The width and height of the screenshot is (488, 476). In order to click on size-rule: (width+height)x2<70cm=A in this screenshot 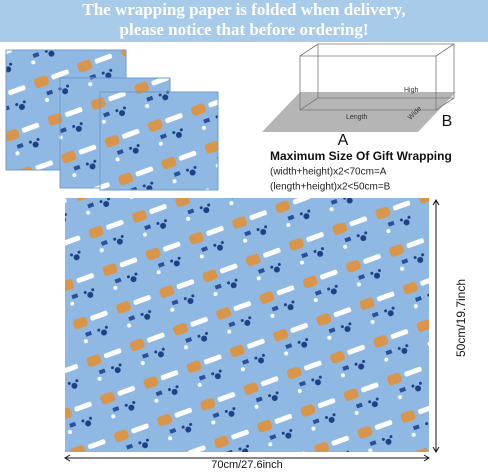, I will do `click(328, 172)`.